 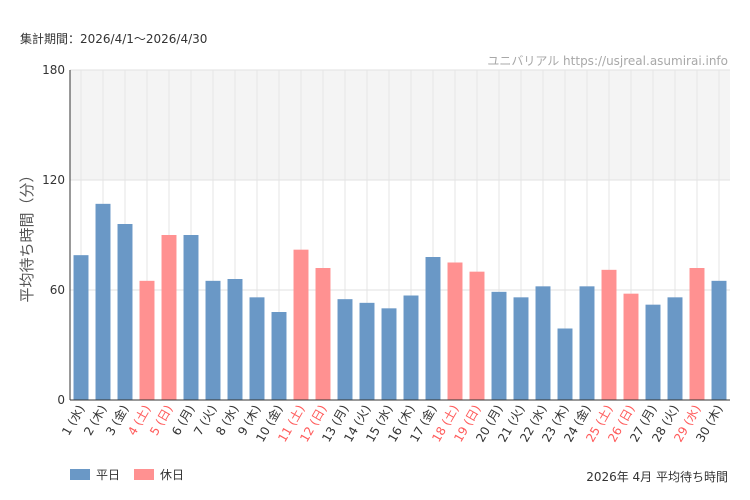 I want to click on y-tick-label: 120, so click(x=53, y=180).